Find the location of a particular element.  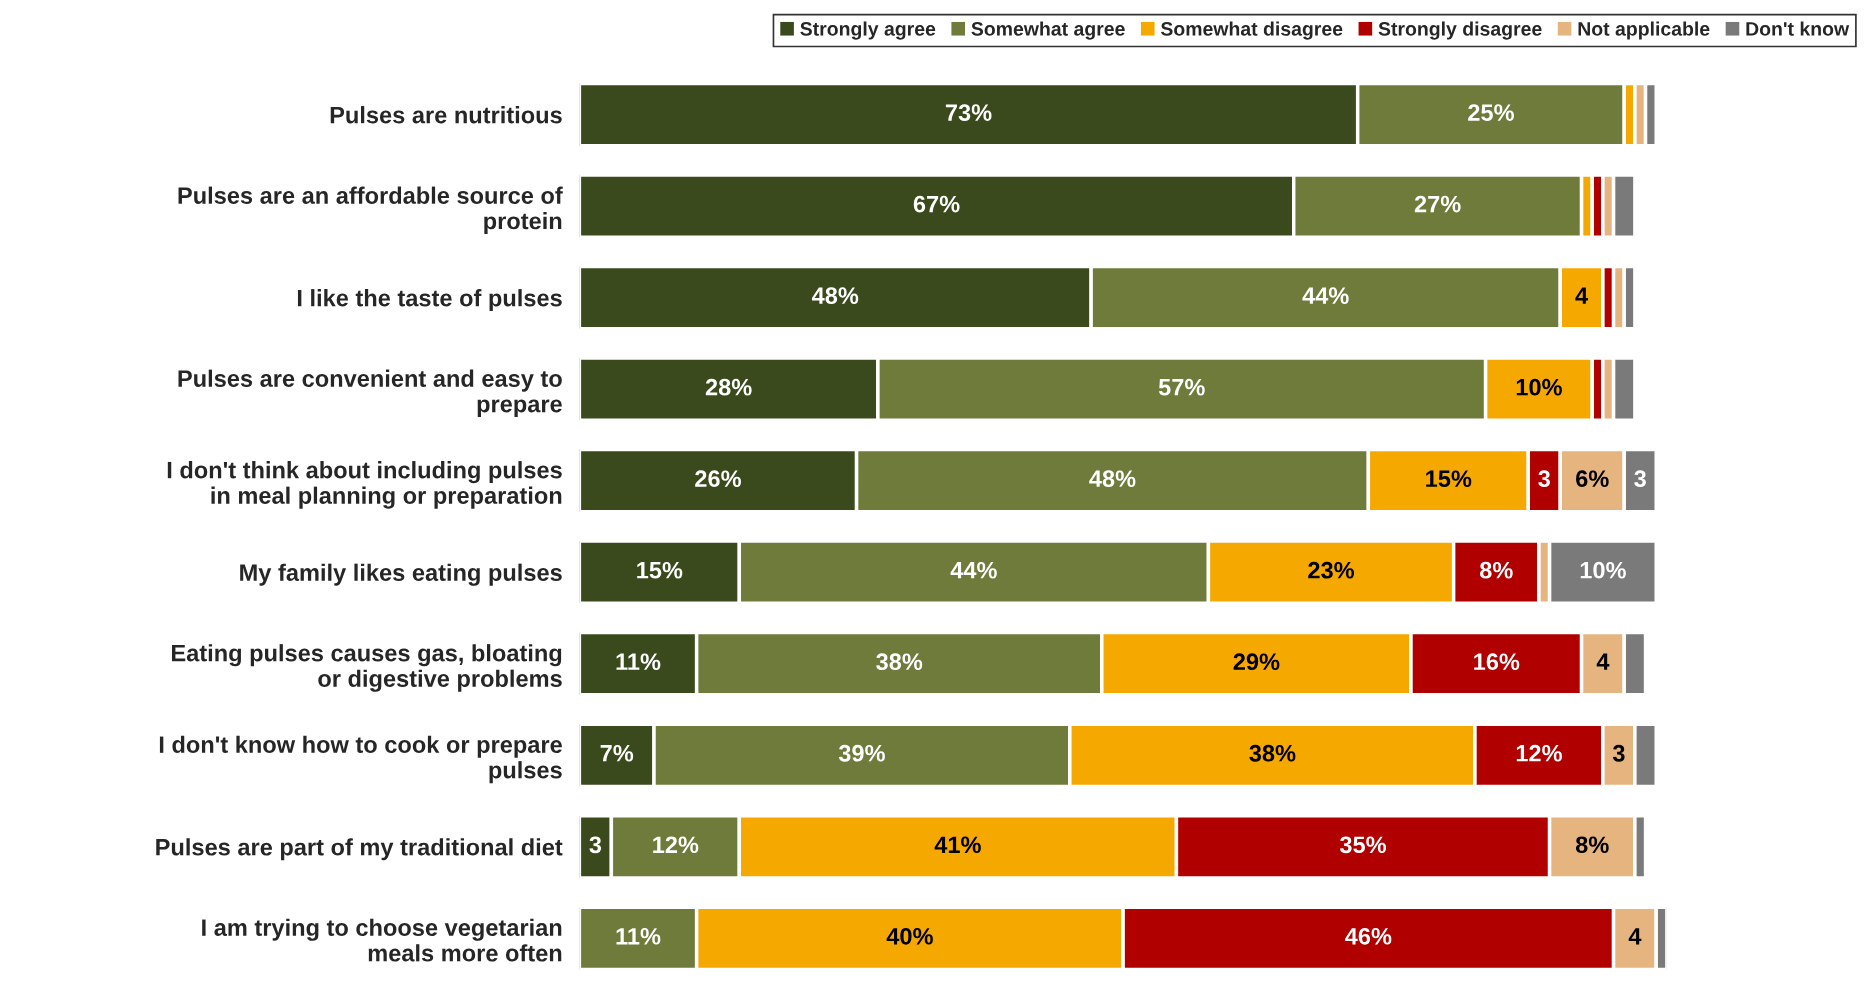

data-label: 23% is located at coordinates (1331, 570).